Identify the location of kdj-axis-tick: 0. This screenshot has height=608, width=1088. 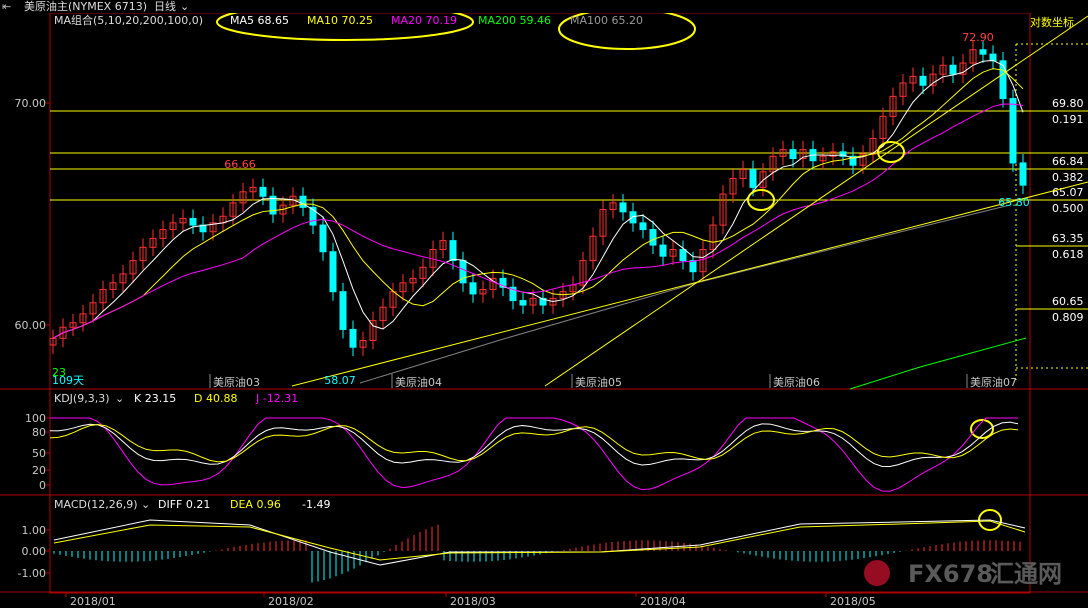
(42, 485).